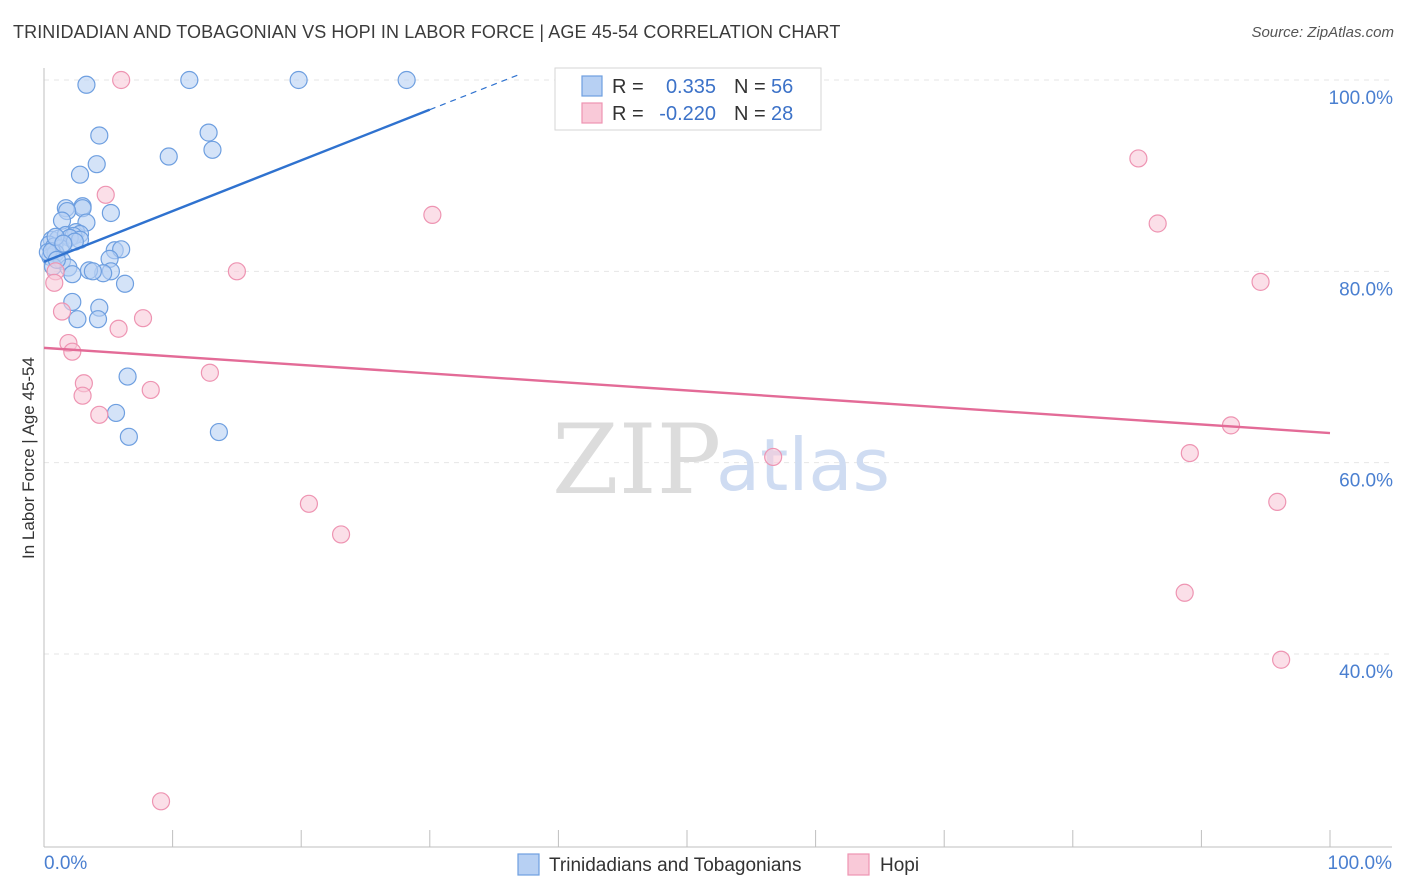 The width and height of the screenshot is (1406, 892). What do you see at coordinates (1361, 98) in the screenshot?
I see `y-tick-label: 100.0%` at bounding box center [1361, 98].